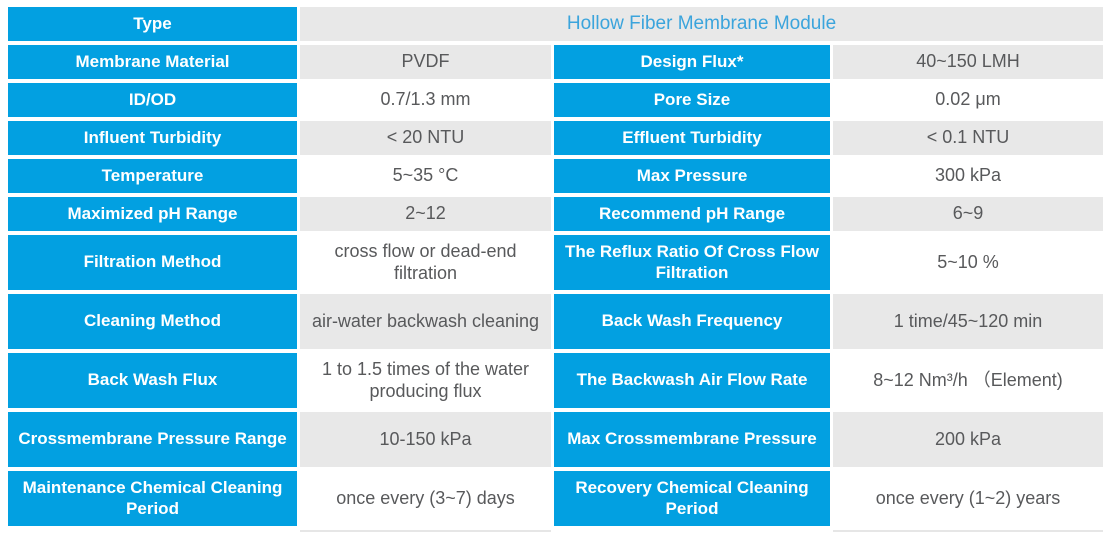  What do you see at coordinates (692, 439) in the screenshot?
I see `spec-label-max-crossmembrane-pressure: Max Crossmembrane Pressure` at bounding box center [692, 439].